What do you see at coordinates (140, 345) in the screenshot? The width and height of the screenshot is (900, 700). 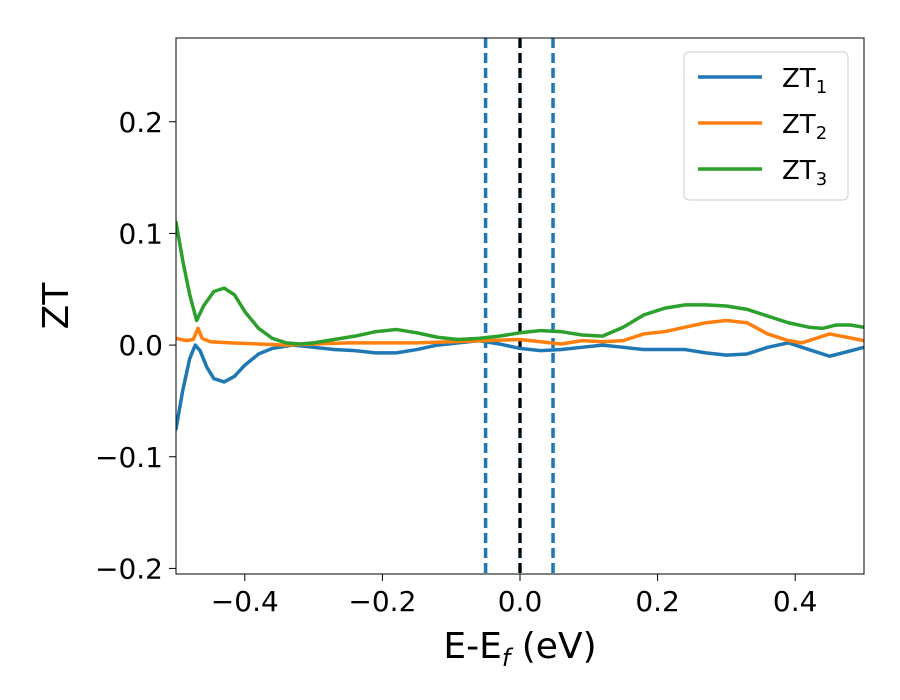 I see `y-tick-label: 0.0` at bounding box center [140, 345].